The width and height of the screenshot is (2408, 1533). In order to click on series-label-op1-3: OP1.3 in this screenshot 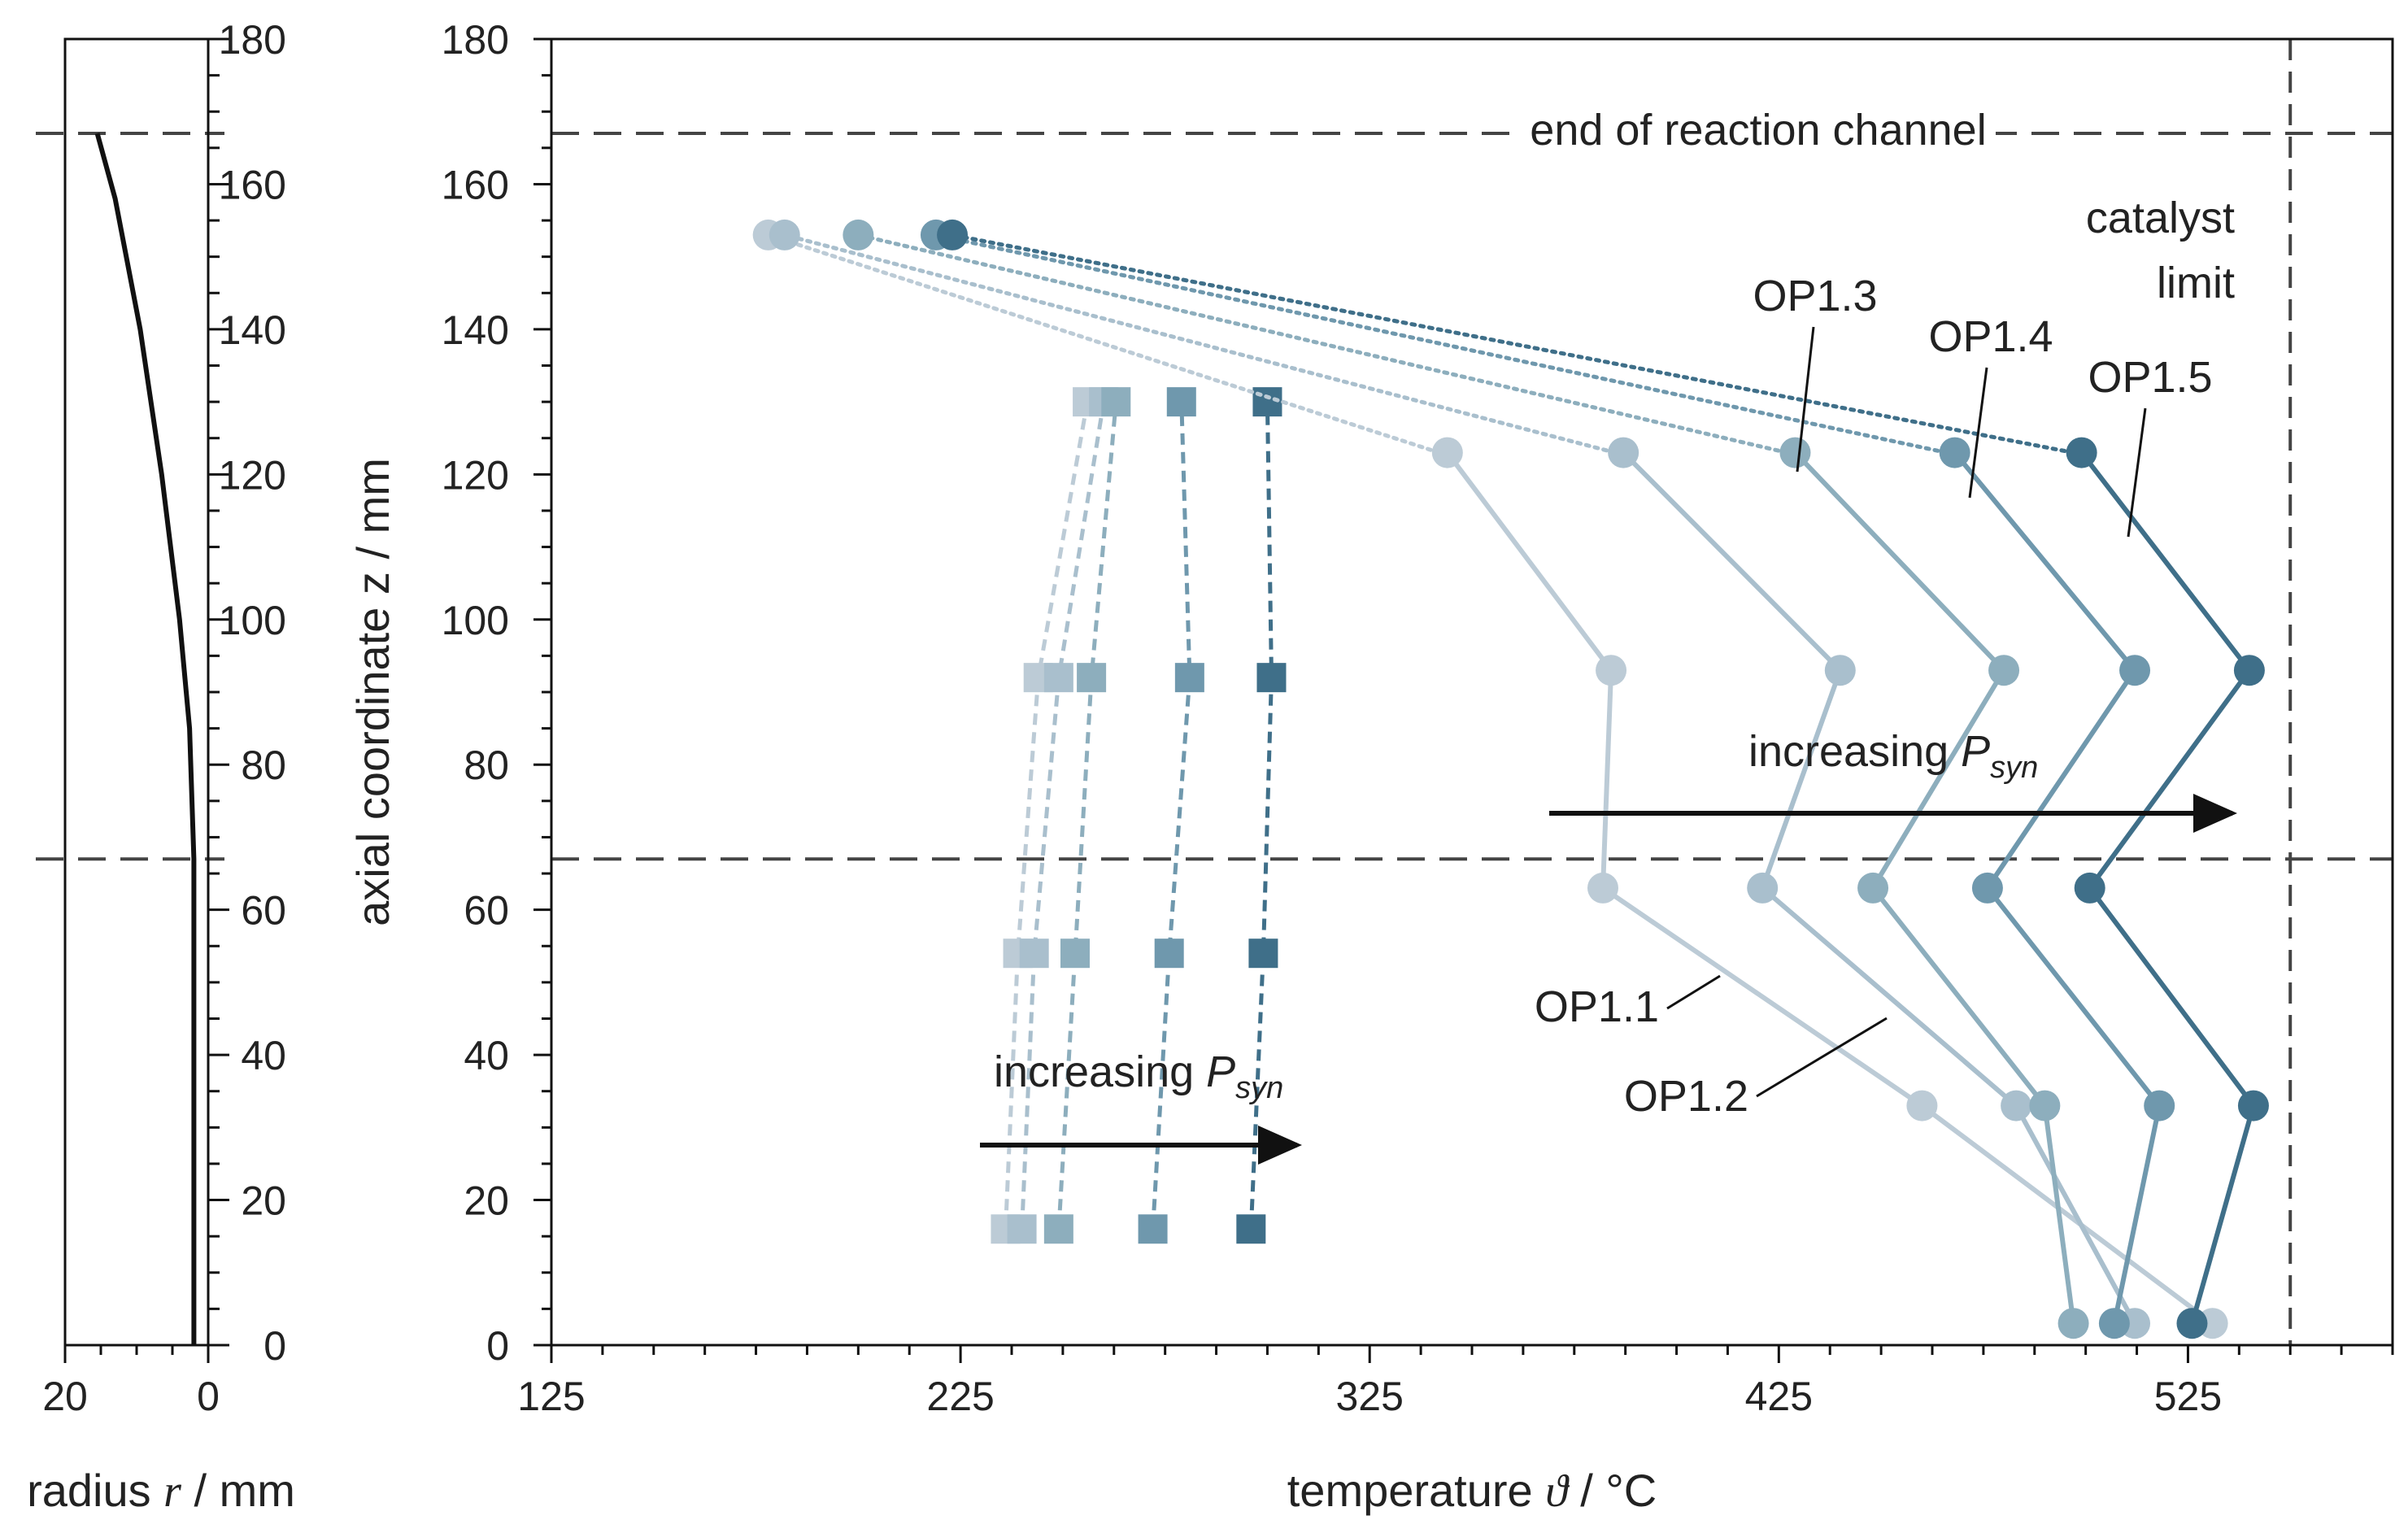, I will do `click(1815, 296)`.